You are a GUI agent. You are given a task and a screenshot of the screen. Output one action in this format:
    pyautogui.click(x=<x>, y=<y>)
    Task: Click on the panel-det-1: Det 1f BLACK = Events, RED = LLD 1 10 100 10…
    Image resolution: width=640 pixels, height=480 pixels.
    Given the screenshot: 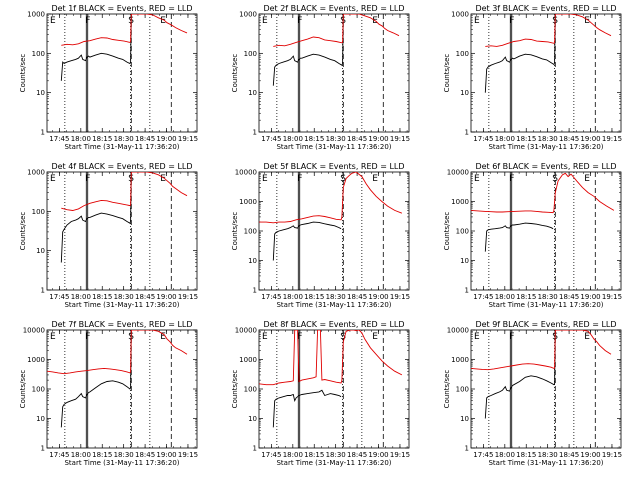 What is the action you would take?
    pyautogui.click(x=108, y=77)
    